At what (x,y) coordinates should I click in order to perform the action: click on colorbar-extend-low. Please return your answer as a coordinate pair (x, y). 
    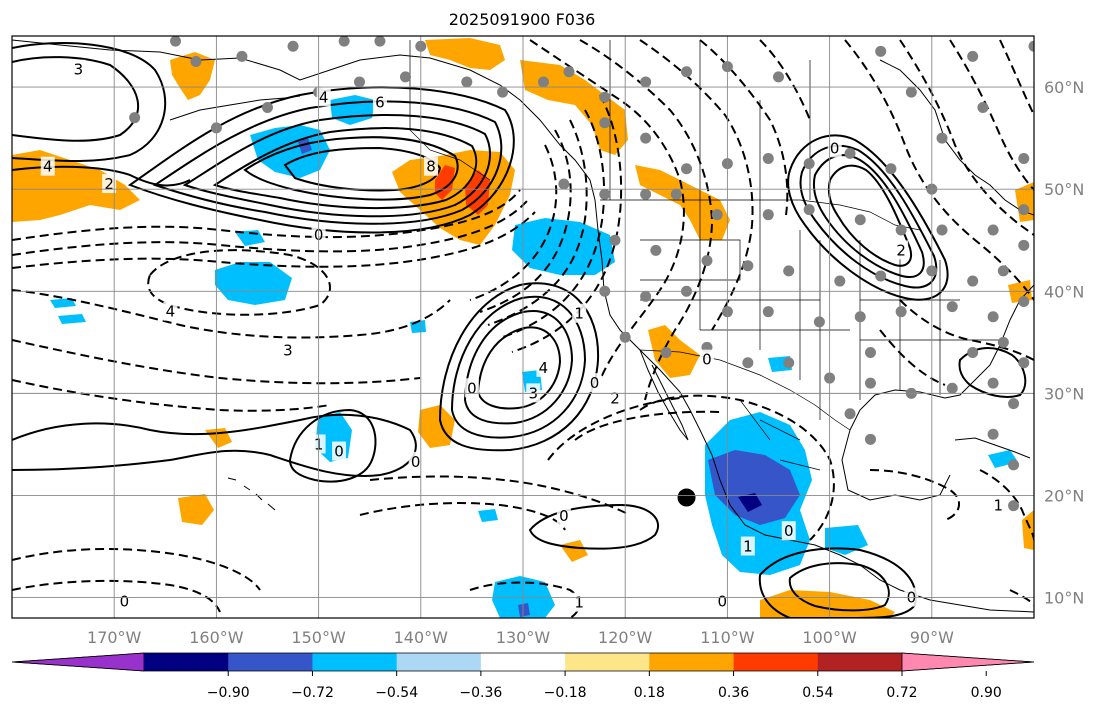
    Looking at the image, I should click on (78, 662).